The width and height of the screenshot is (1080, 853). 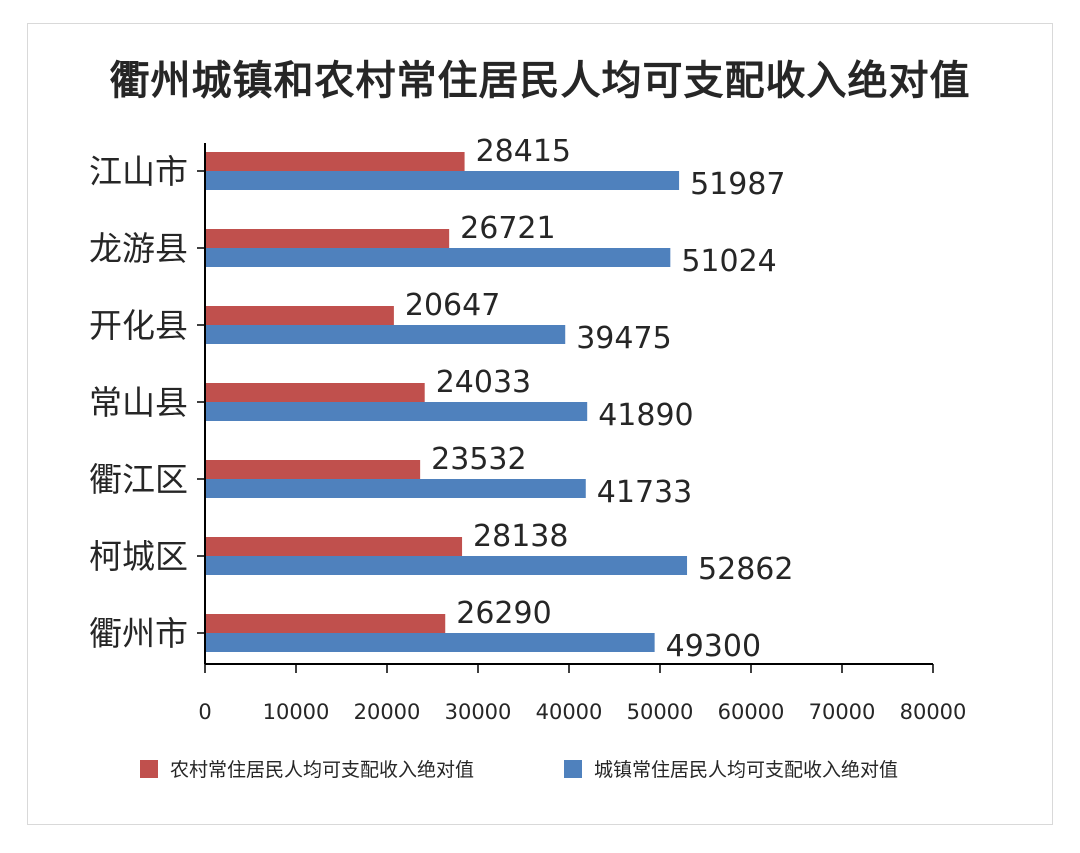 I want to click on category-label: 江山市, so click(x=138, y=171).